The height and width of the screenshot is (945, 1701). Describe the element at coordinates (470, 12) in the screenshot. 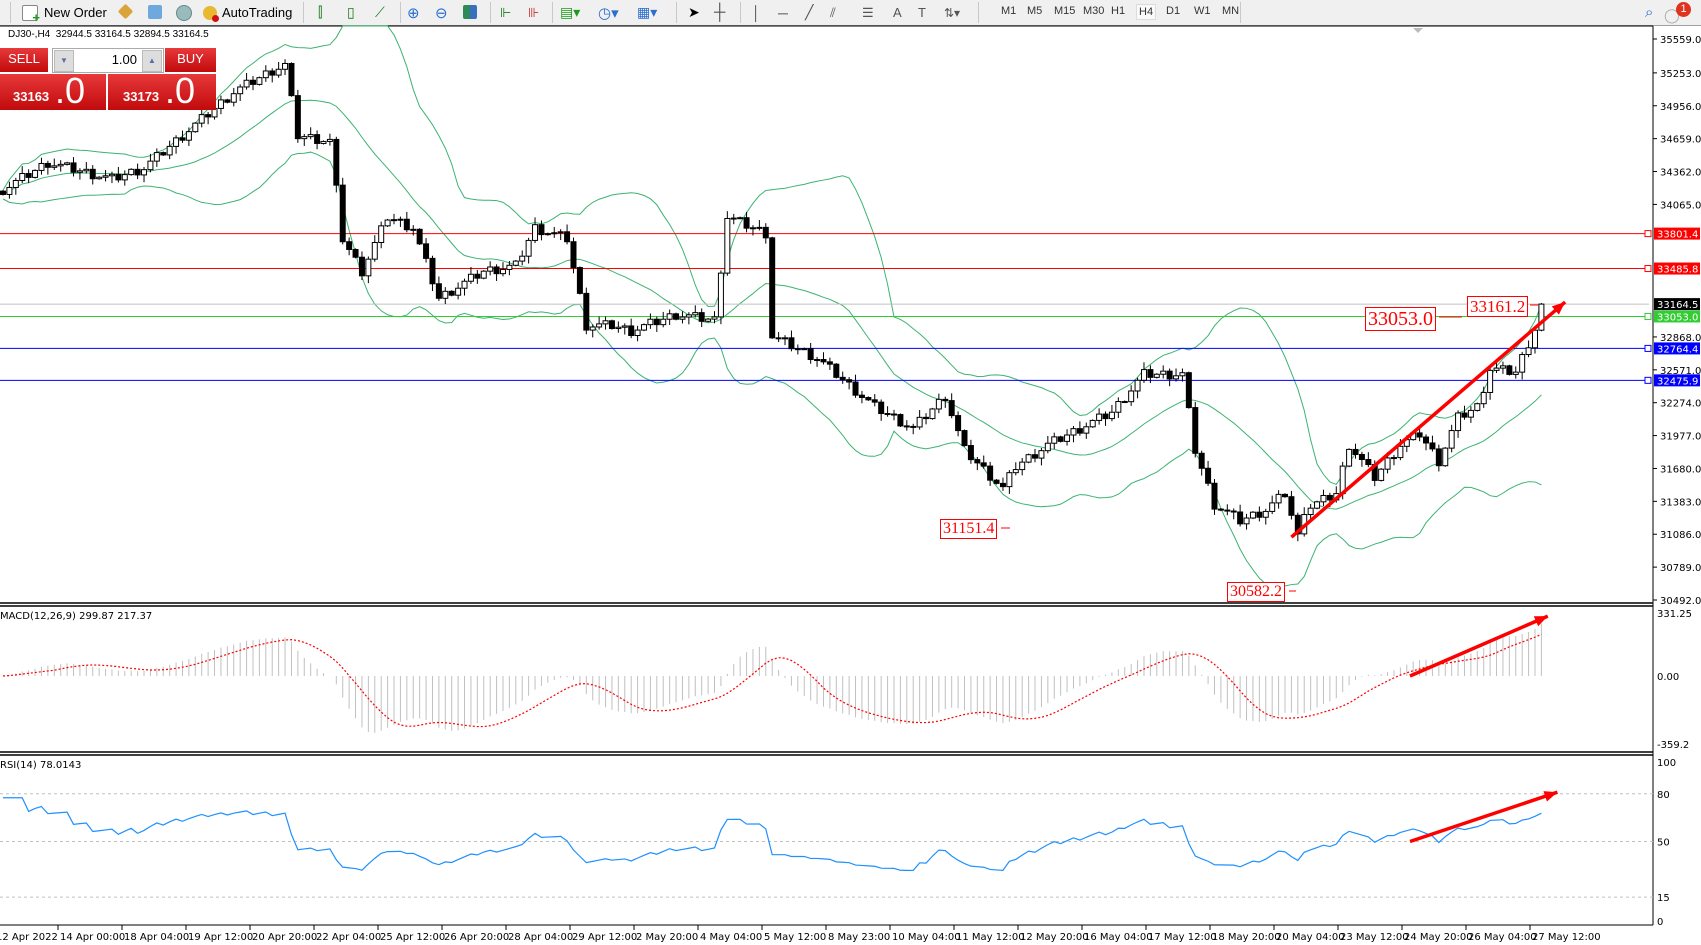

I see `tile-windows-icon` at that location.